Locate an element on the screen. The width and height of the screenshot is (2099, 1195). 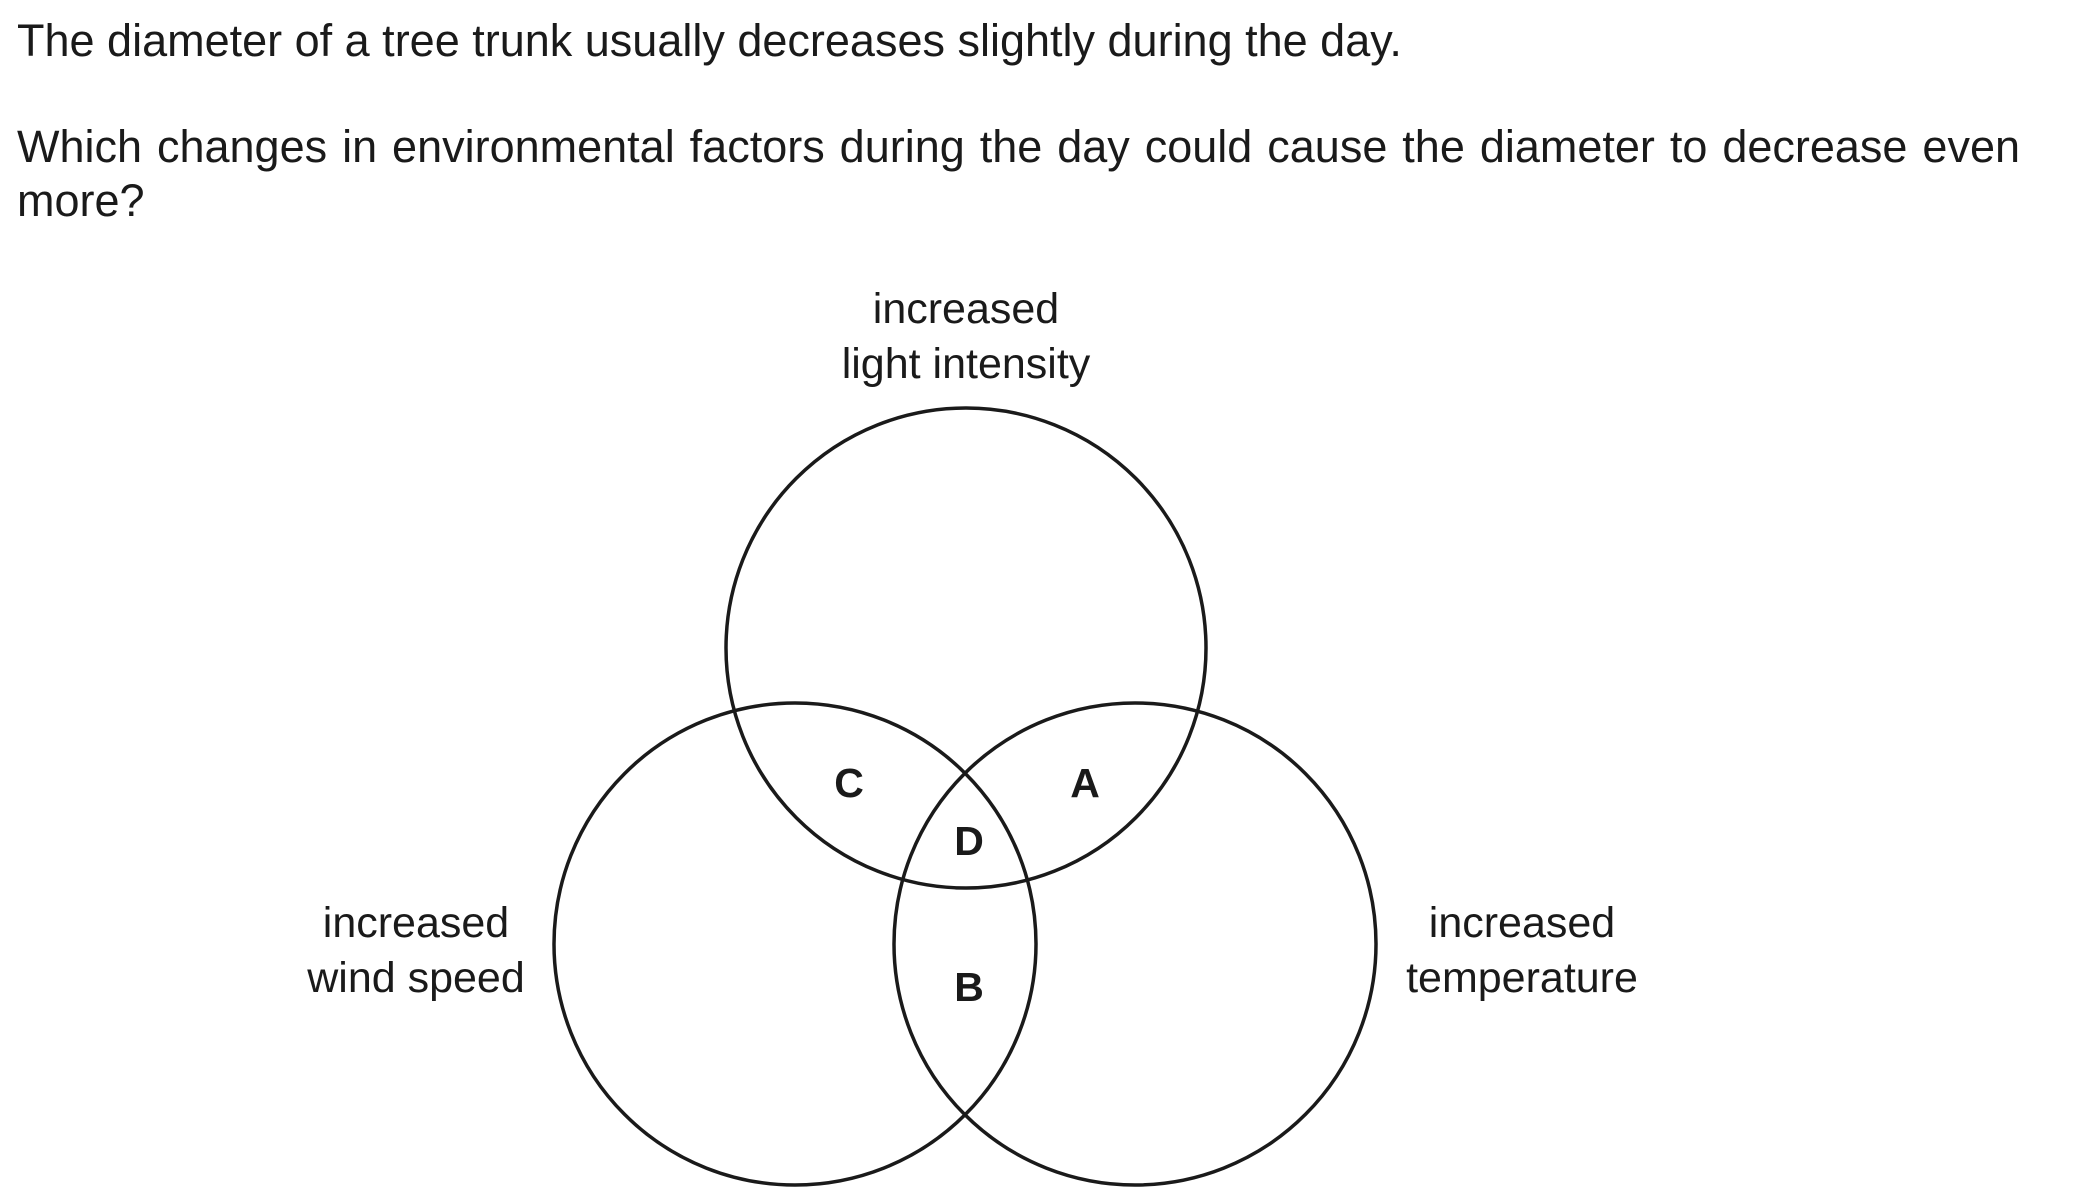
region-d-label: D is located at coordinates (969, 841).